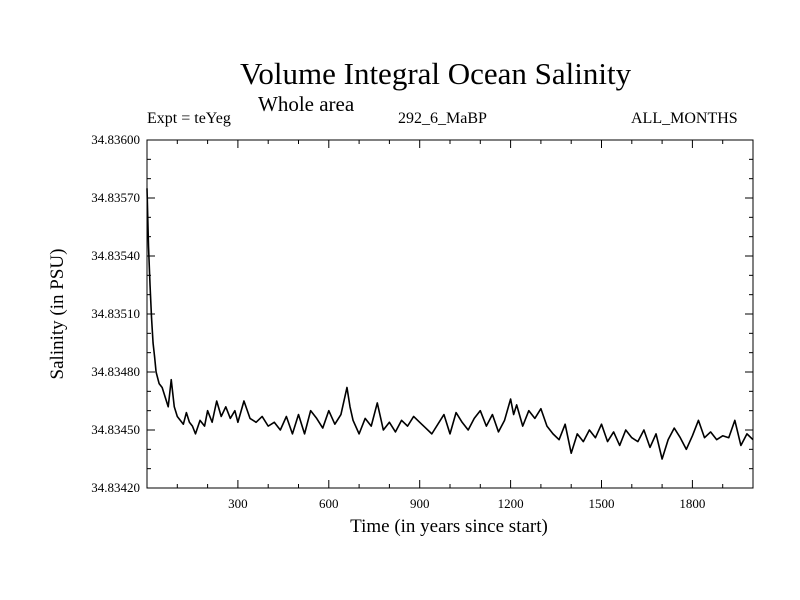 The image size is (800, 600). Describe the element at coordinates (684, 118) in the screenshot. I see `months-label: ALL_MONTHS` at that location.